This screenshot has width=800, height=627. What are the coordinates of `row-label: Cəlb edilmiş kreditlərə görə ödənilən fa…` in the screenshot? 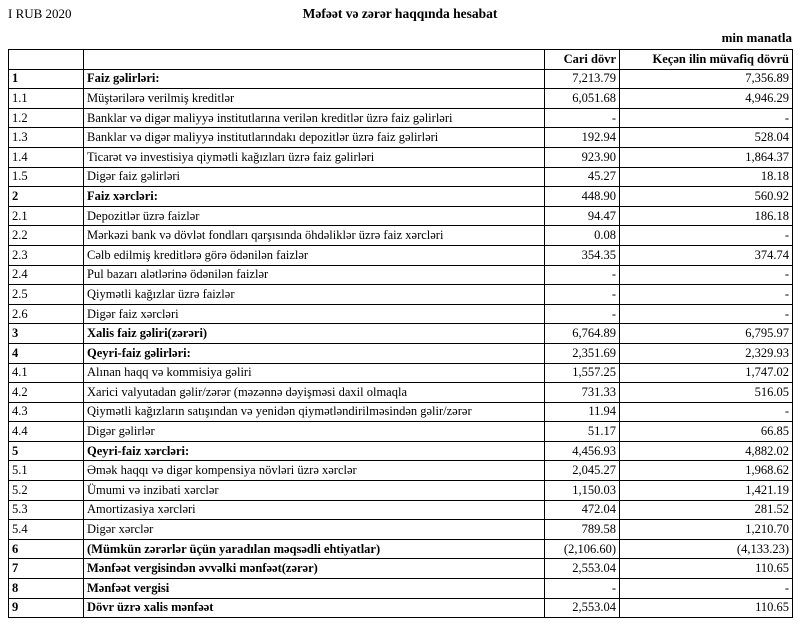 It's located at (314, 255).